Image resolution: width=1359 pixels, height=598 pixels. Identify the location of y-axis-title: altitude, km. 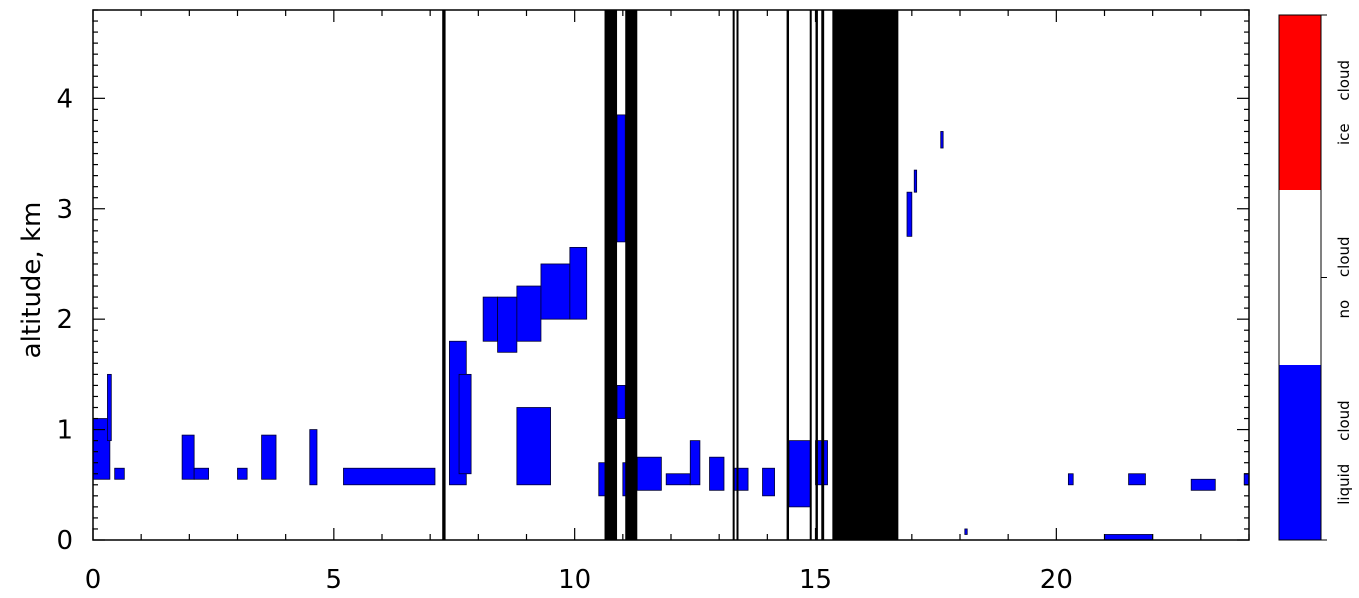
(32, 280).